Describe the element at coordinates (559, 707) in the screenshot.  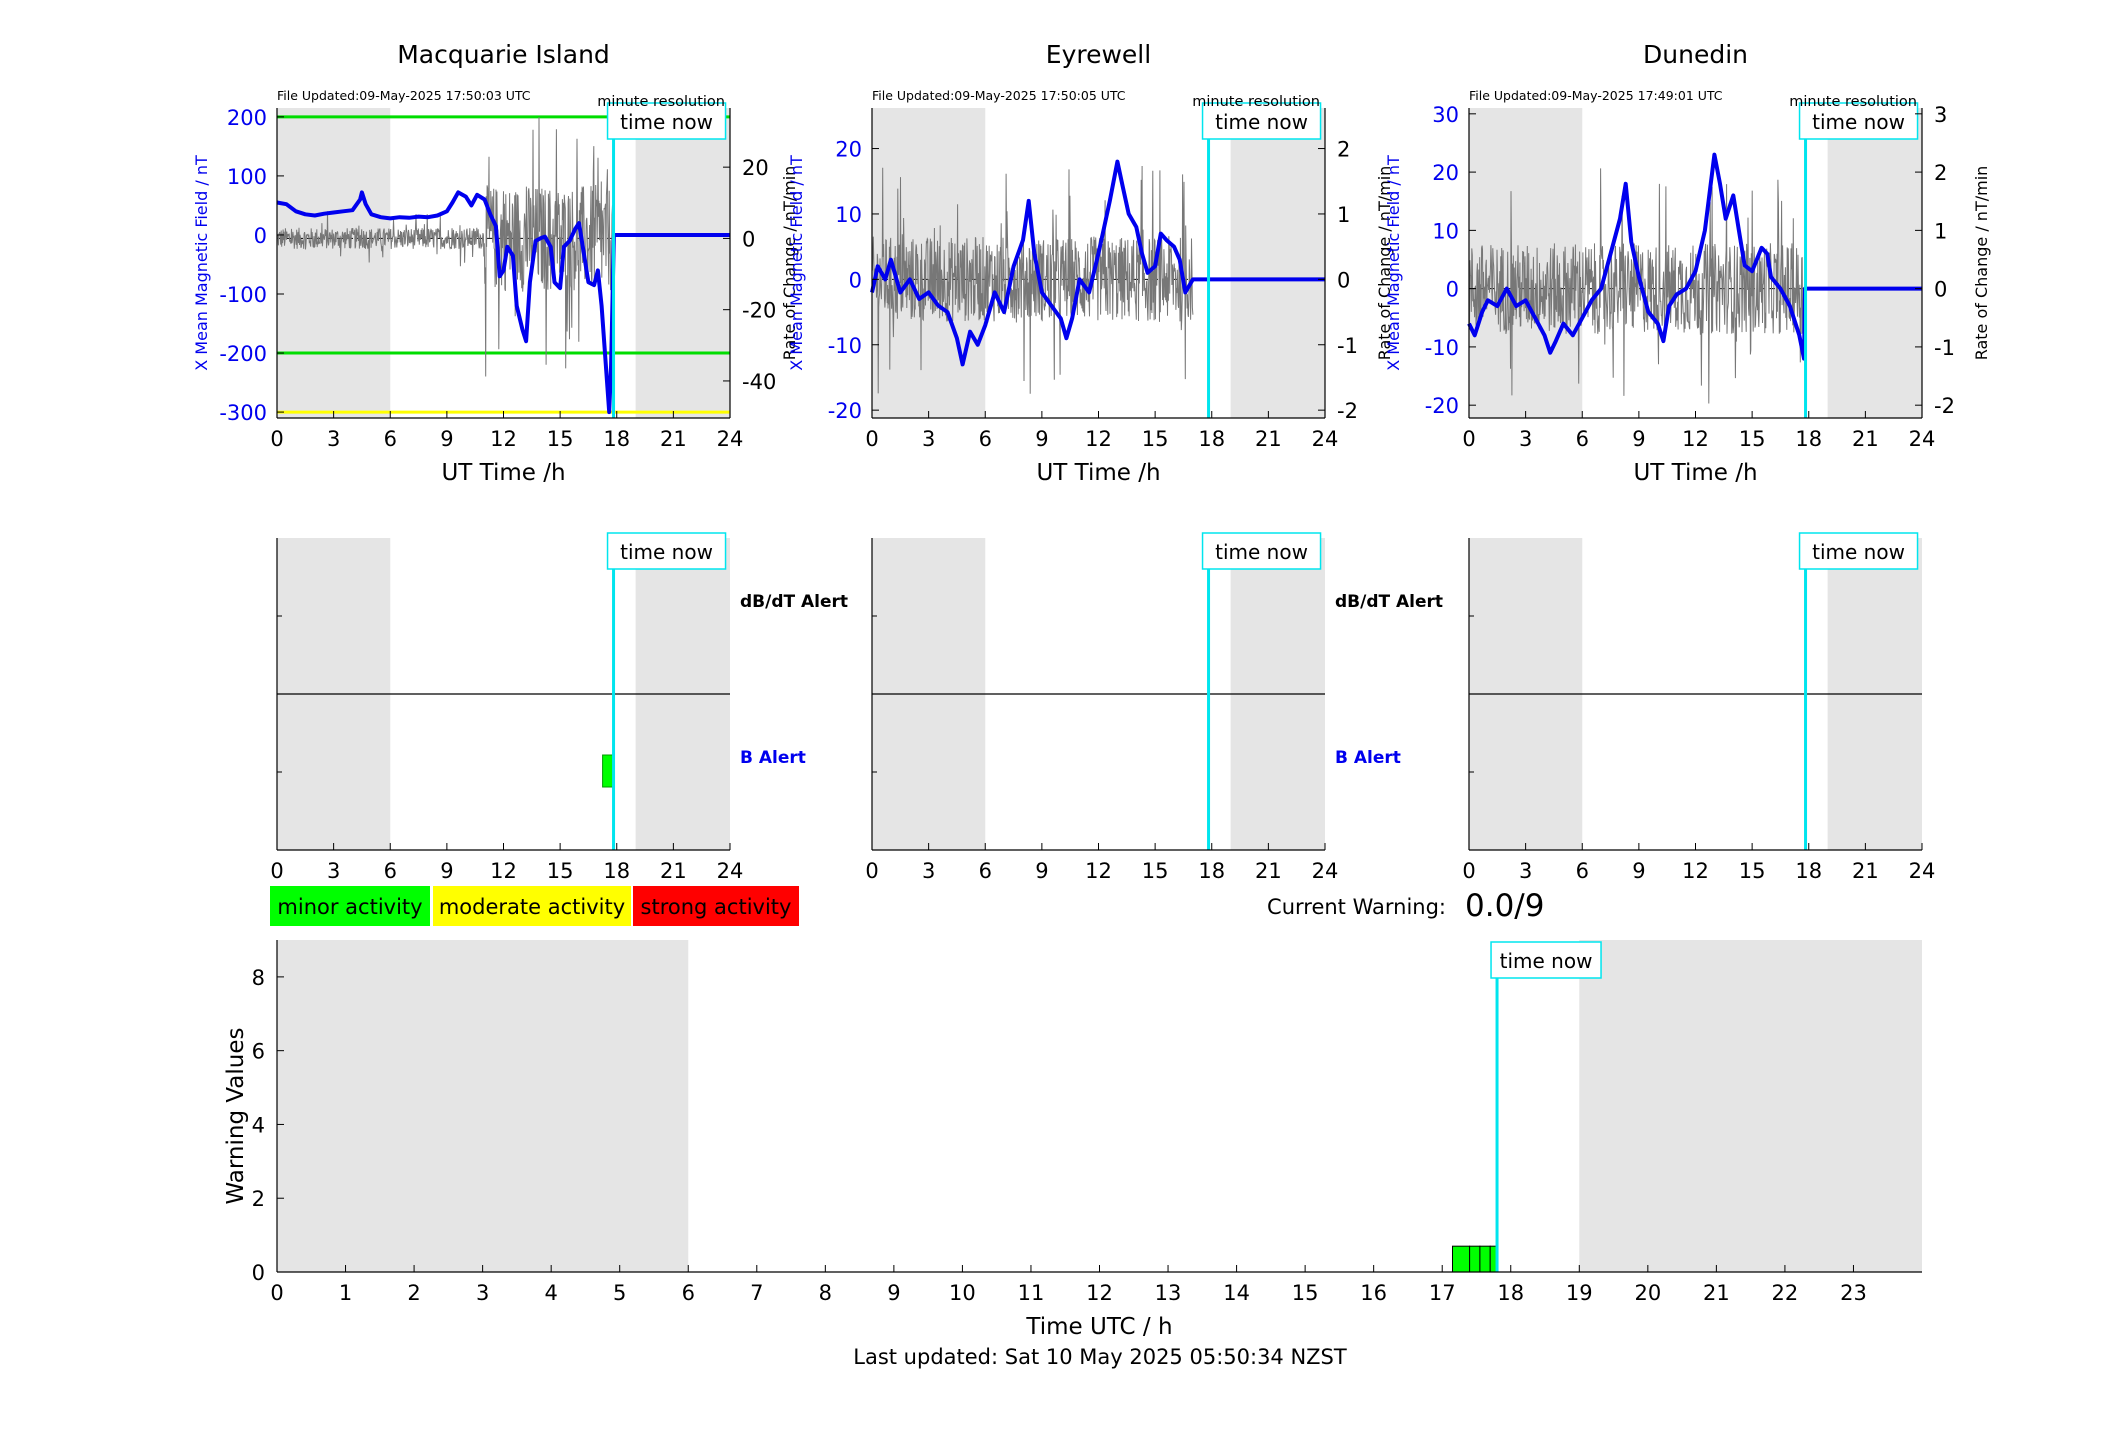
I see `alert-panel-0: time now 0 3 6 9 12 15 18 21 24 dB/dT Alert B Alert` at that location.